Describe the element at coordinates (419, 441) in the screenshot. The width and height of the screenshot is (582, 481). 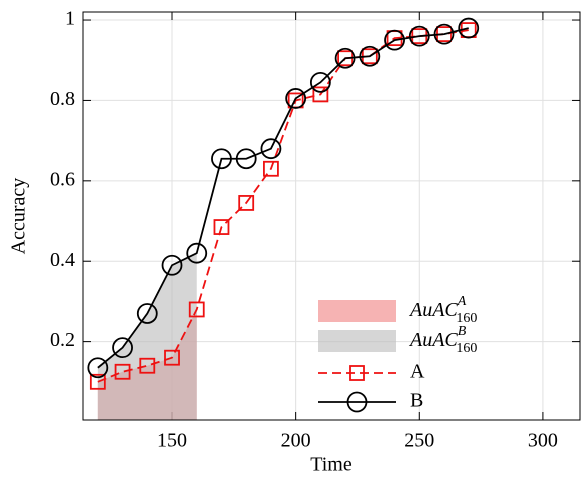
I see `x-tick-label: 250` at that location.